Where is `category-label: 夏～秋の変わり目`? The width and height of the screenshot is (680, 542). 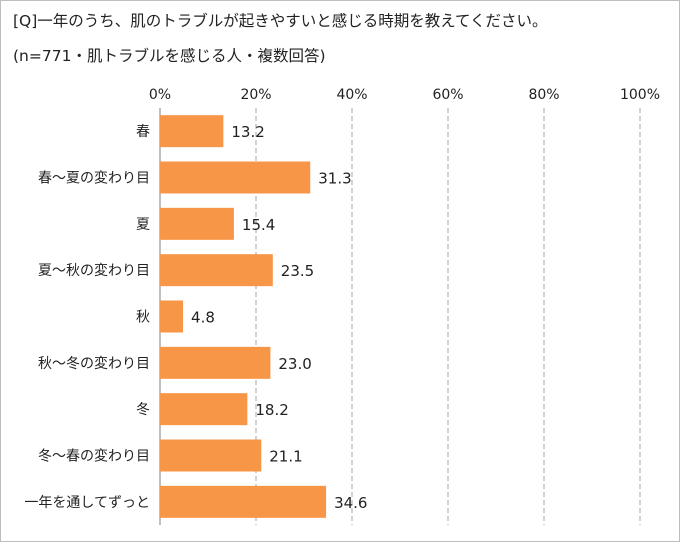
category-label: 夏～秋の変わり目 is located at coordinates (94, 270).